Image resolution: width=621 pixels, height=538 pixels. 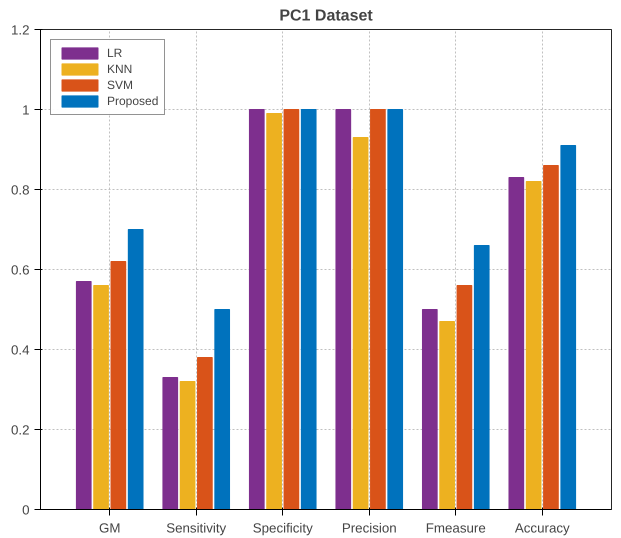 I want to click on legend-label: SVM, so click(x=120, y=85).